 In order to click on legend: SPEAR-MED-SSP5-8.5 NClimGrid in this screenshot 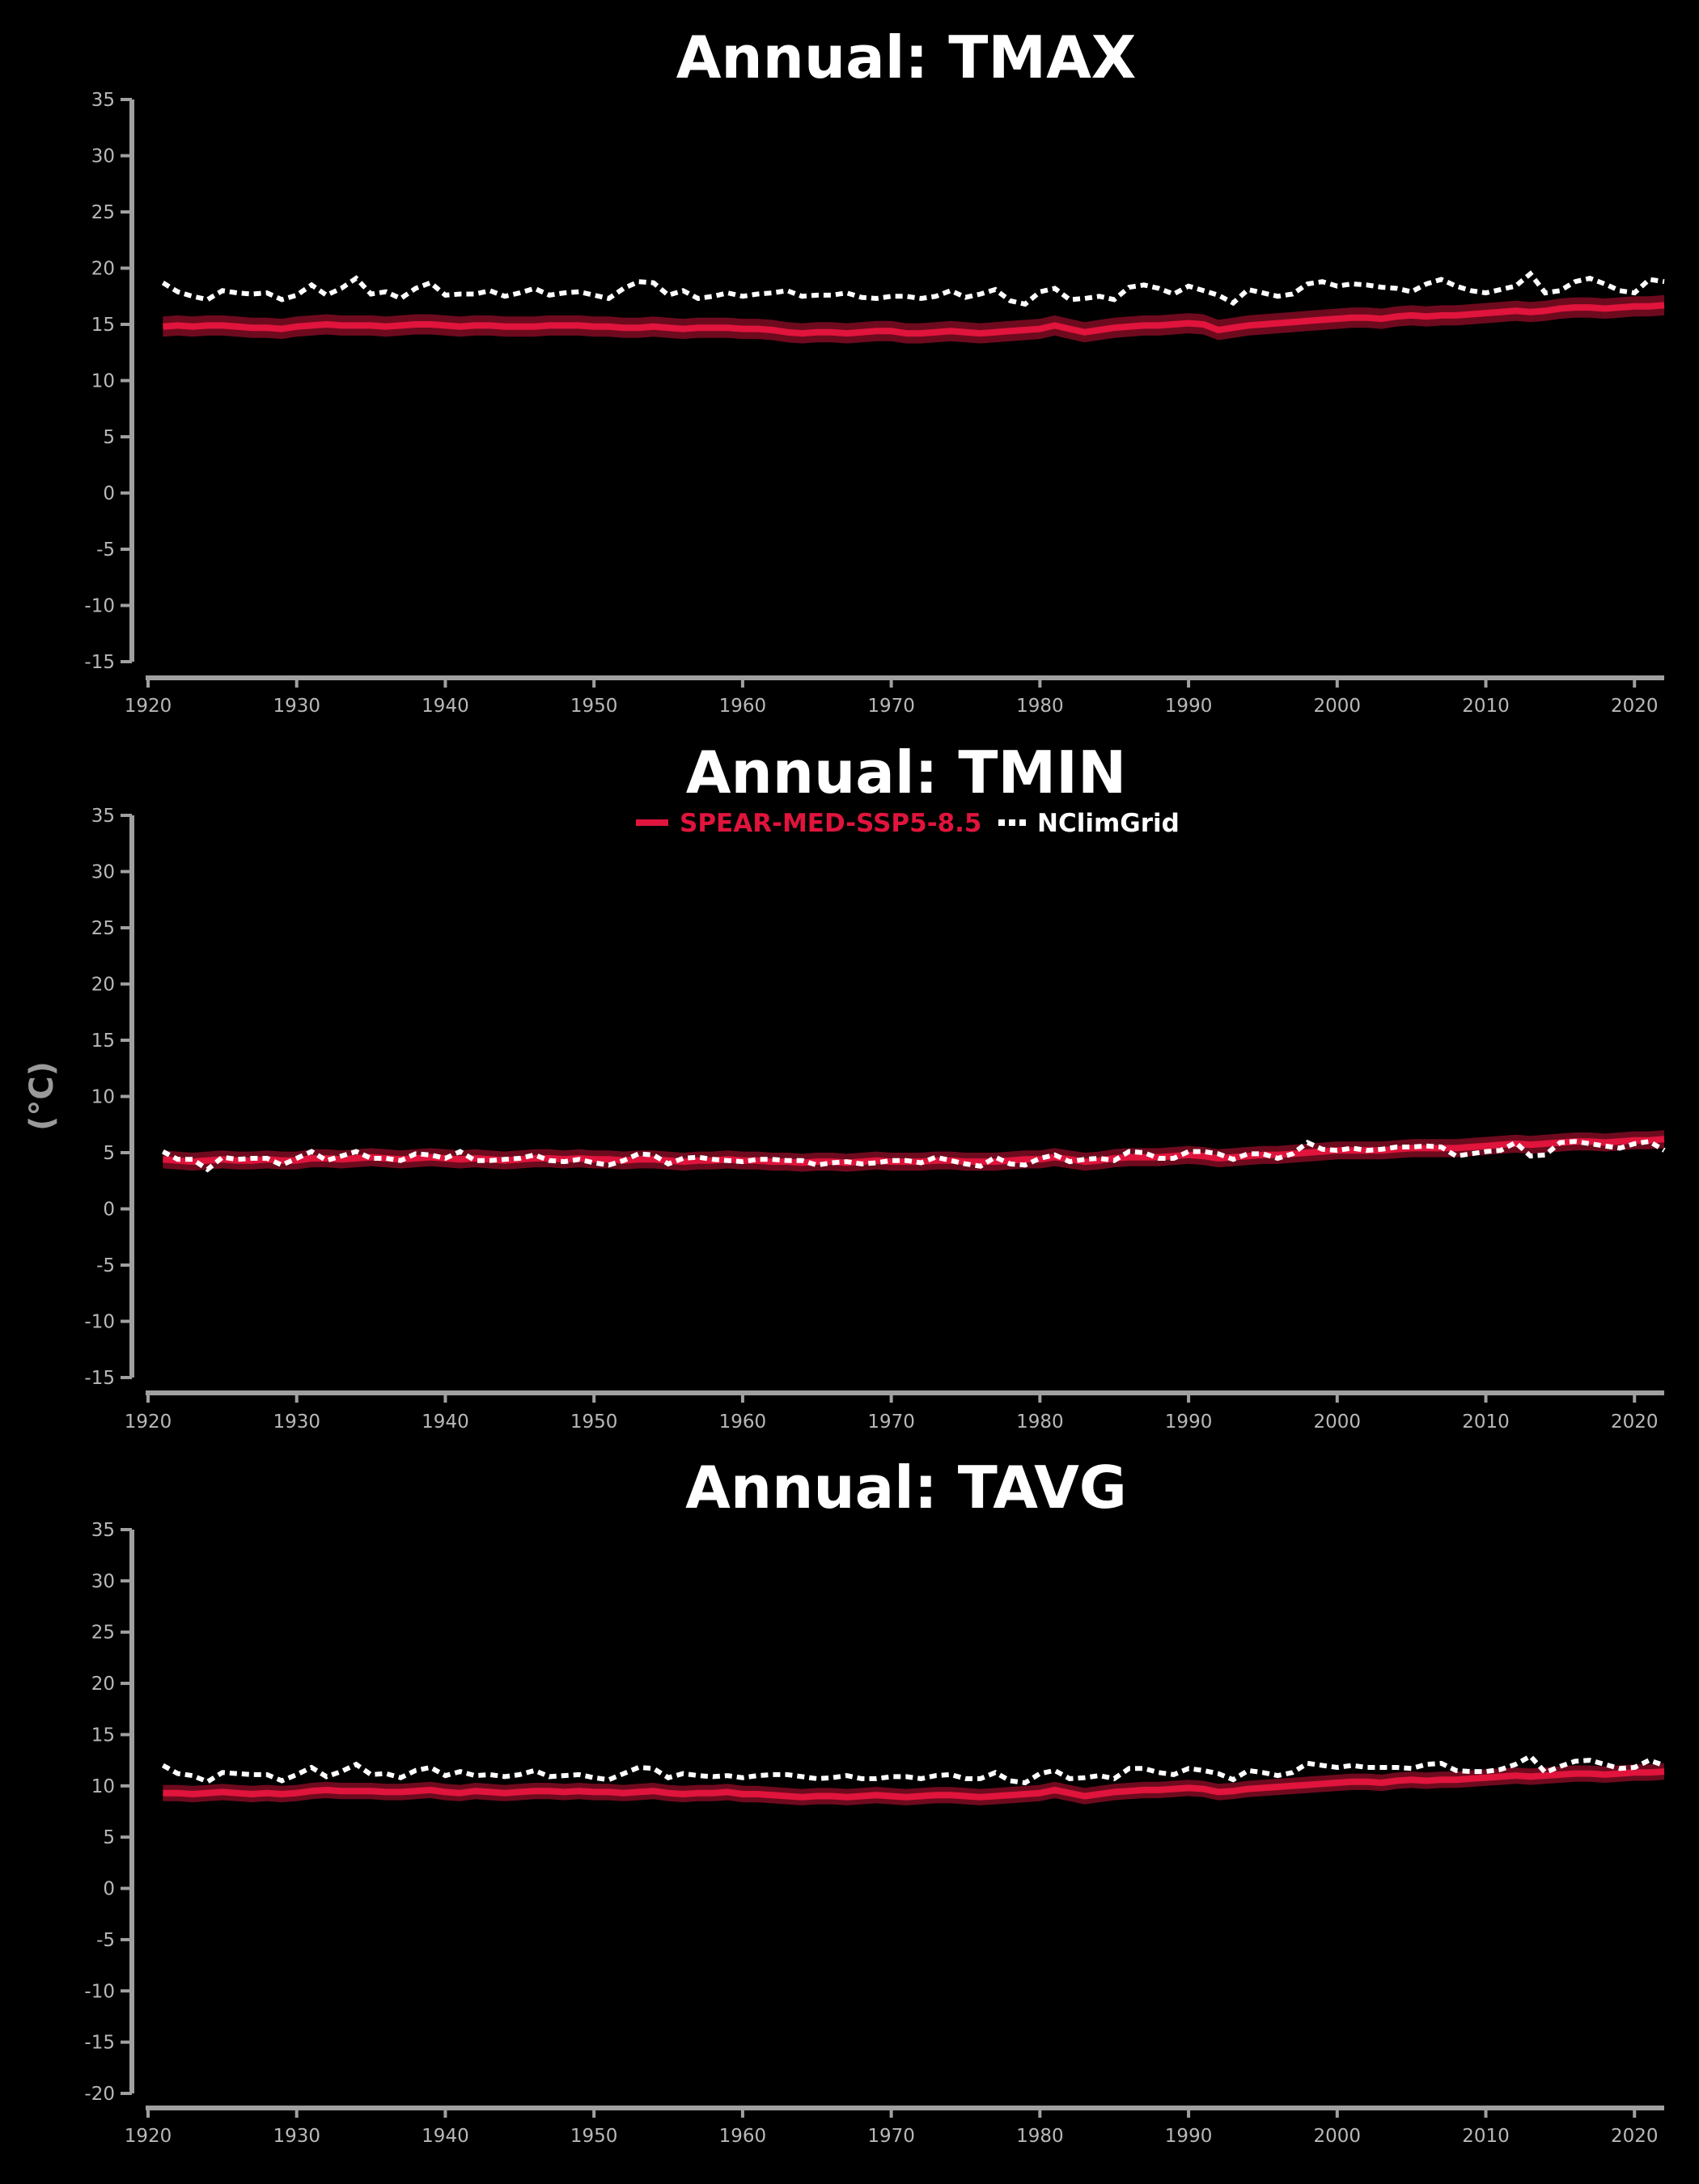, I will do `click(908, 823)`.